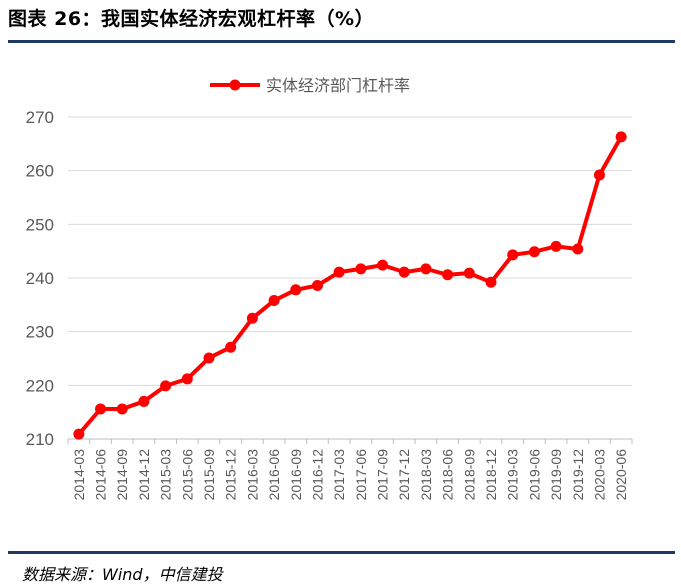  What do you see at coordinates (341, 552) in the screenshot?
I see `source-rule` at bounding box center [341, 552].